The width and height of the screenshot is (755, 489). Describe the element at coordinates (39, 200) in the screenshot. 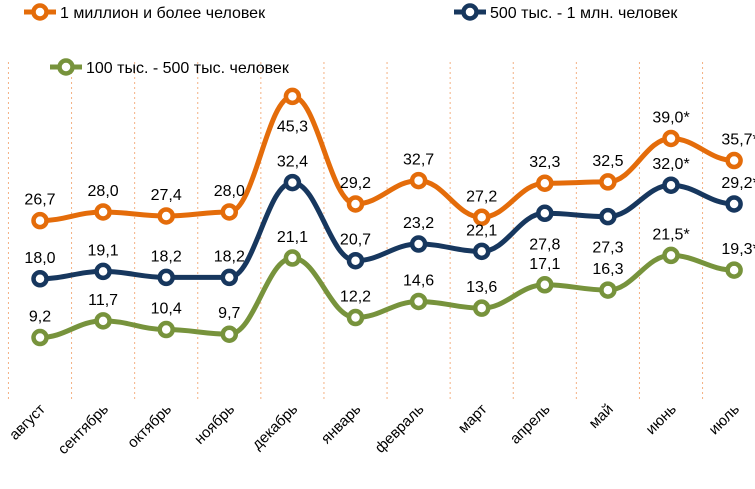

I see `data-label: 26,7` at that location.